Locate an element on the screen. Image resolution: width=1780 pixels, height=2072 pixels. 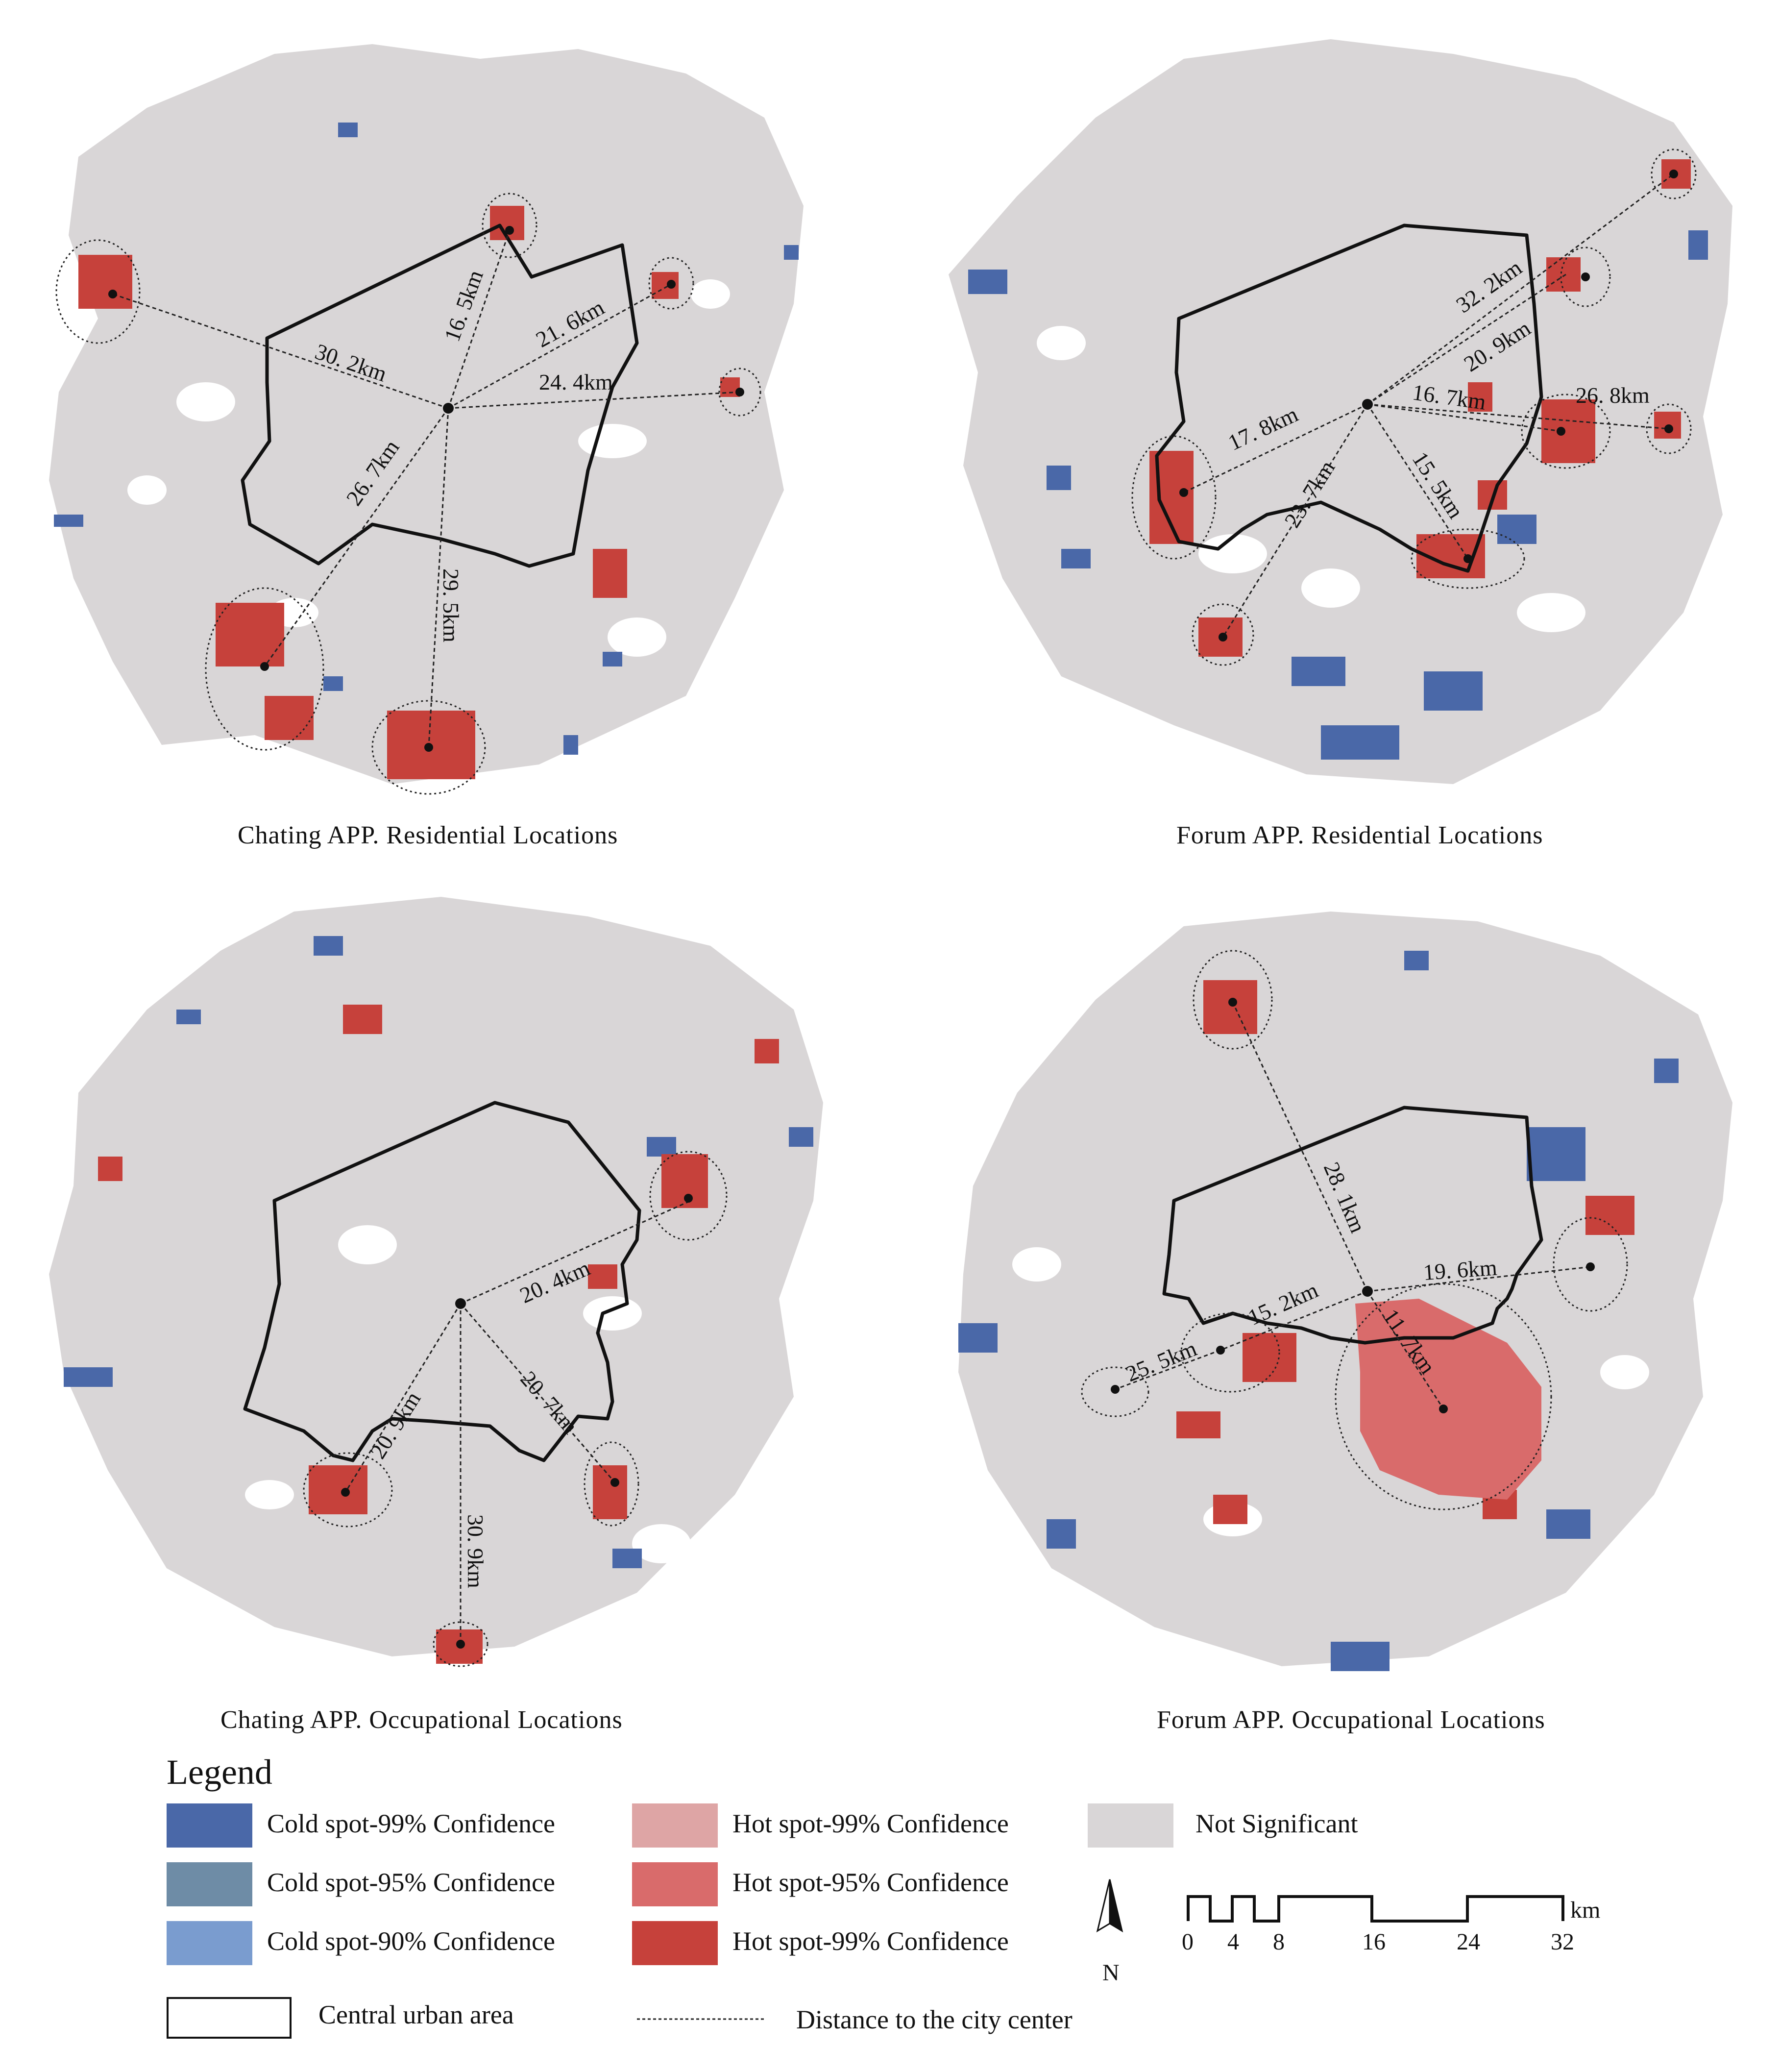
distance-label: 26. 8km is located at coordinates (1613, 395).